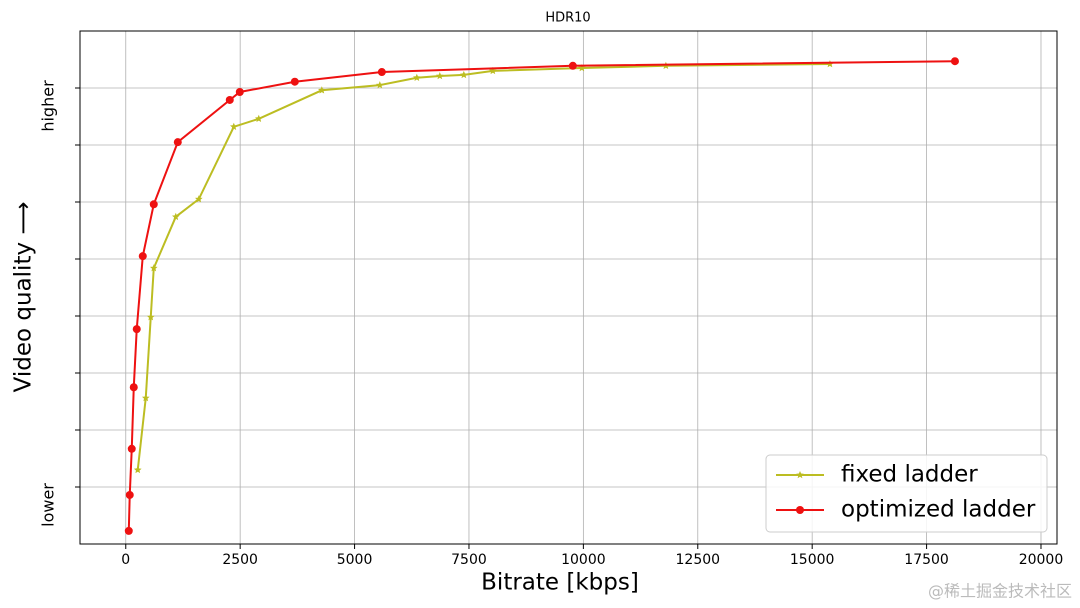 The height and width of the screenshot is (608, 1080). What do you see at coordinates (48, 505) in the screenshot?
I see `y-tick-label: lower` at bounding box center [48, 505].